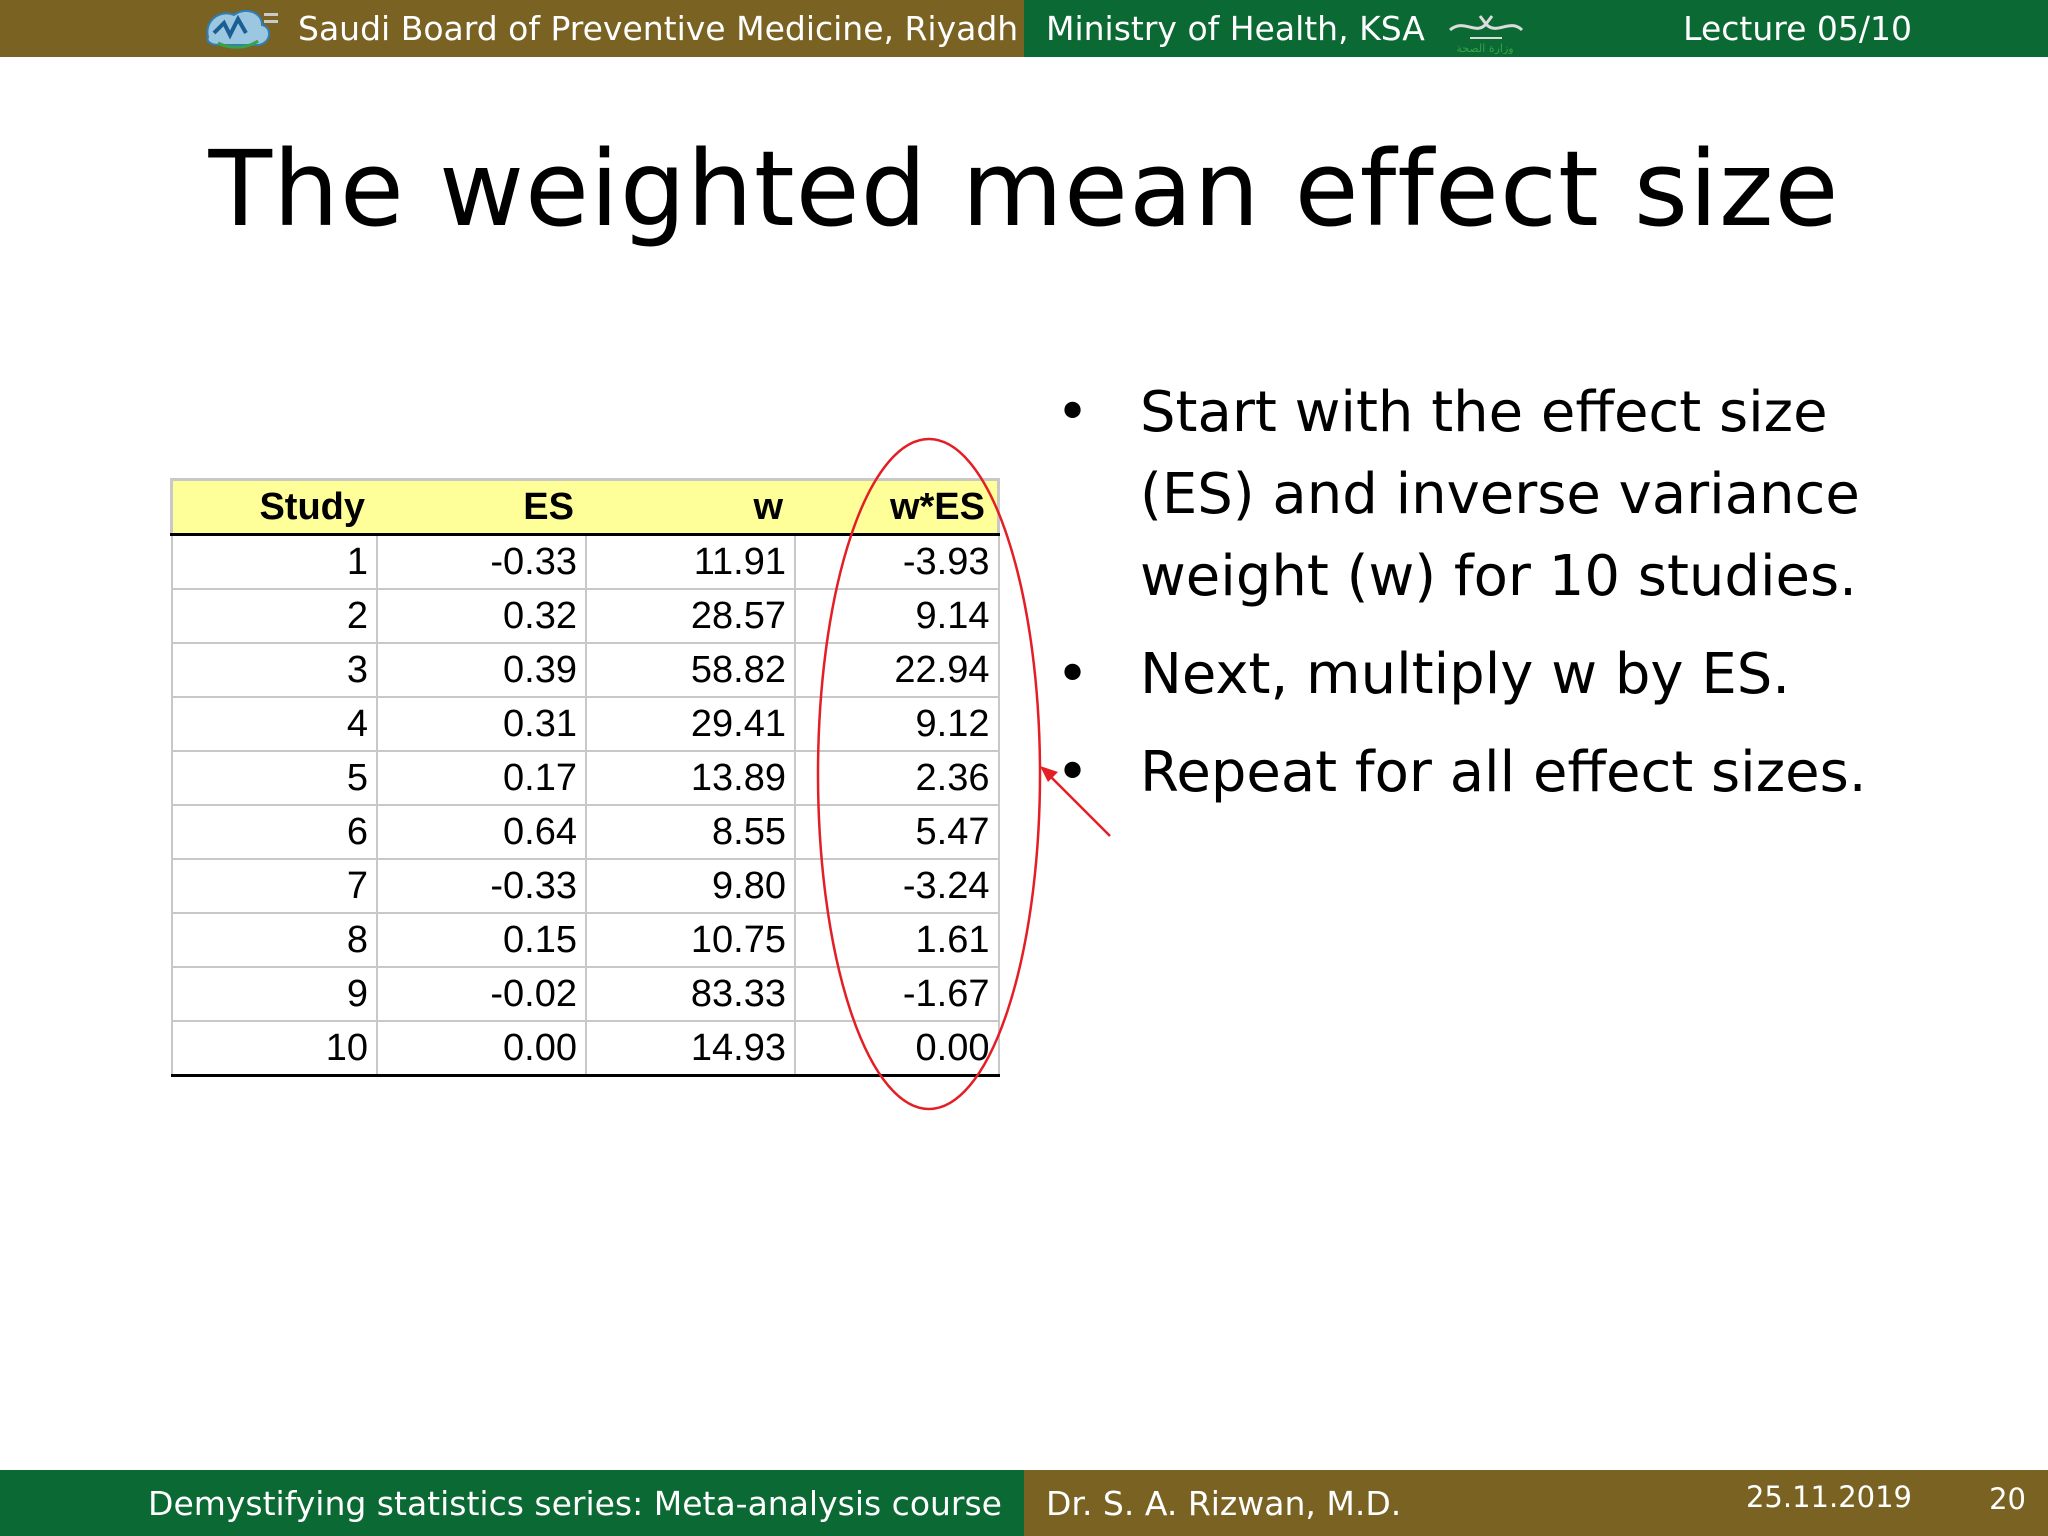 This screenshot has height=1536, width=2048. Describe the element at coordinates (1503, 772) in the screenshot. I see `bullet-text: Repeat for all effect sizes.` at that location.